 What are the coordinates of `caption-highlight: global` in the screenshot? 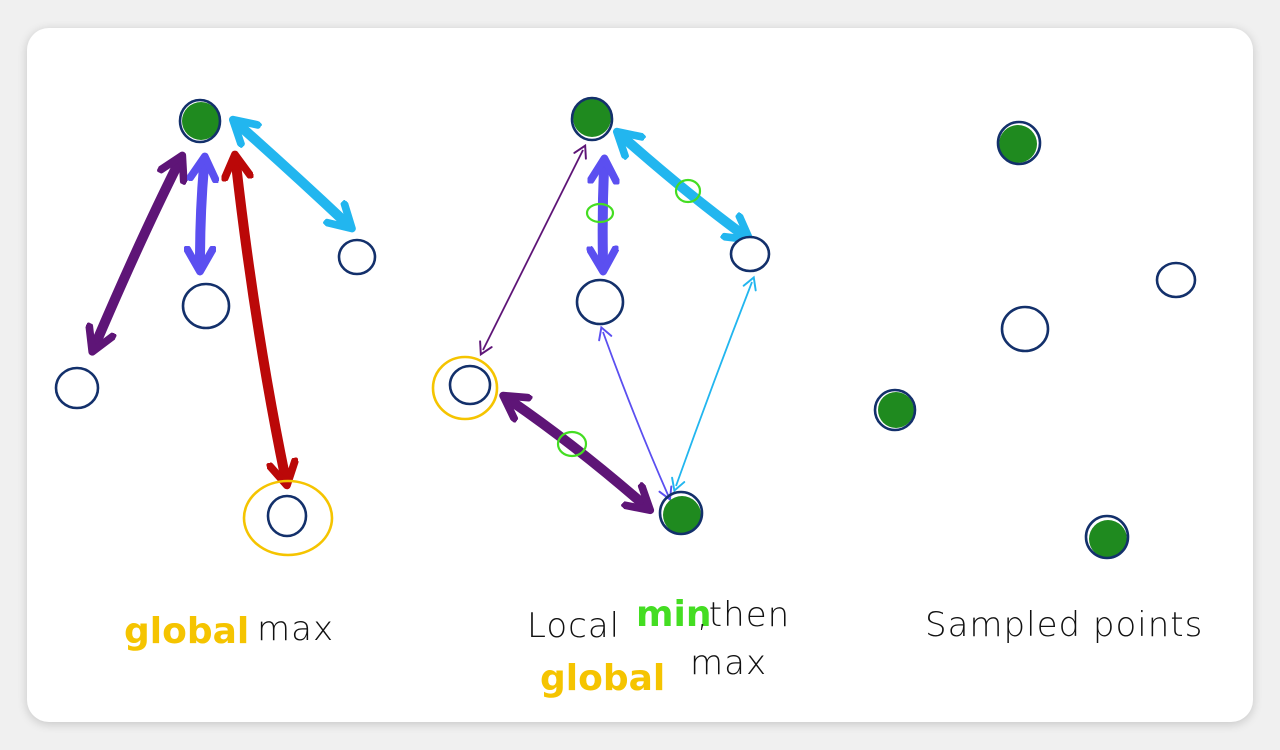 It's located at (186, 631).